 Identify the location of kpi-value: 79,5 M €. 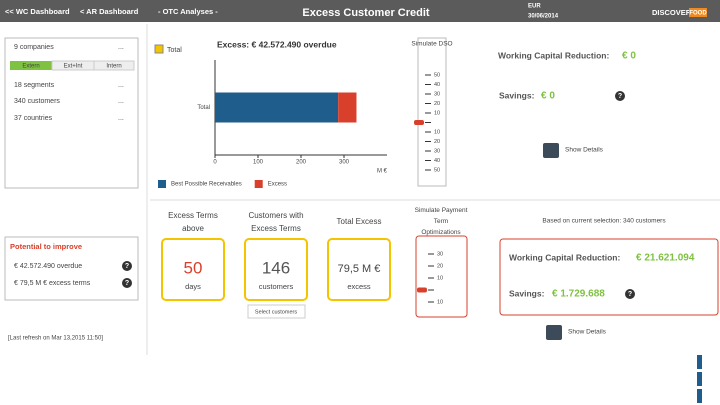
(359, 269).